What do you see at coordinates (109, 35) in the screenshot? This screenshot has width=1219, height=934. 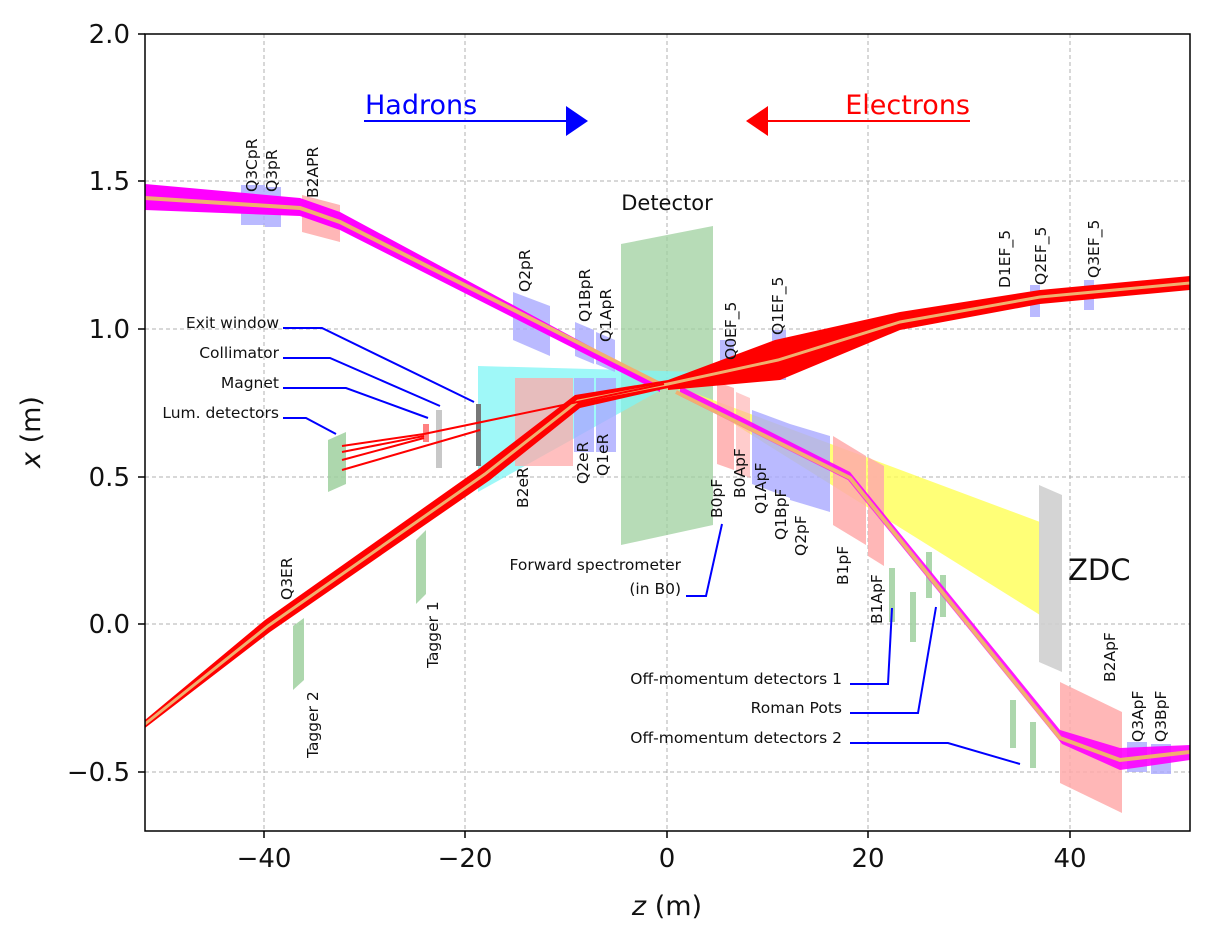 I see `y-tick-label: 2.0` at bounding box center [109, 35].